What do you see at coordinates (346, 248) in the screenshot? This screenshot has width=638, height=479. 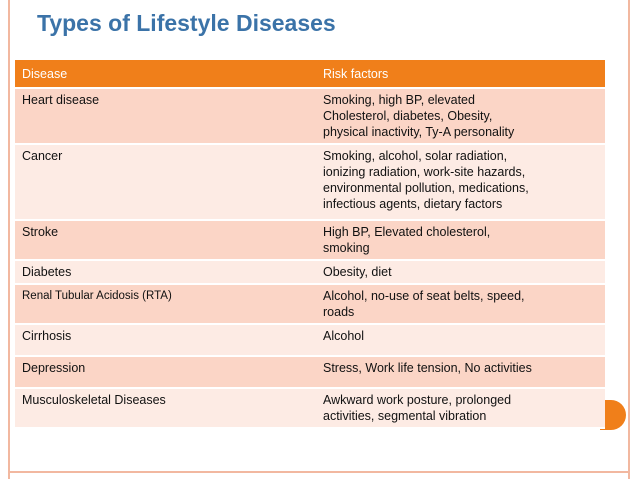 I see `risk-line: smoking` at bounding box center [346, 248].